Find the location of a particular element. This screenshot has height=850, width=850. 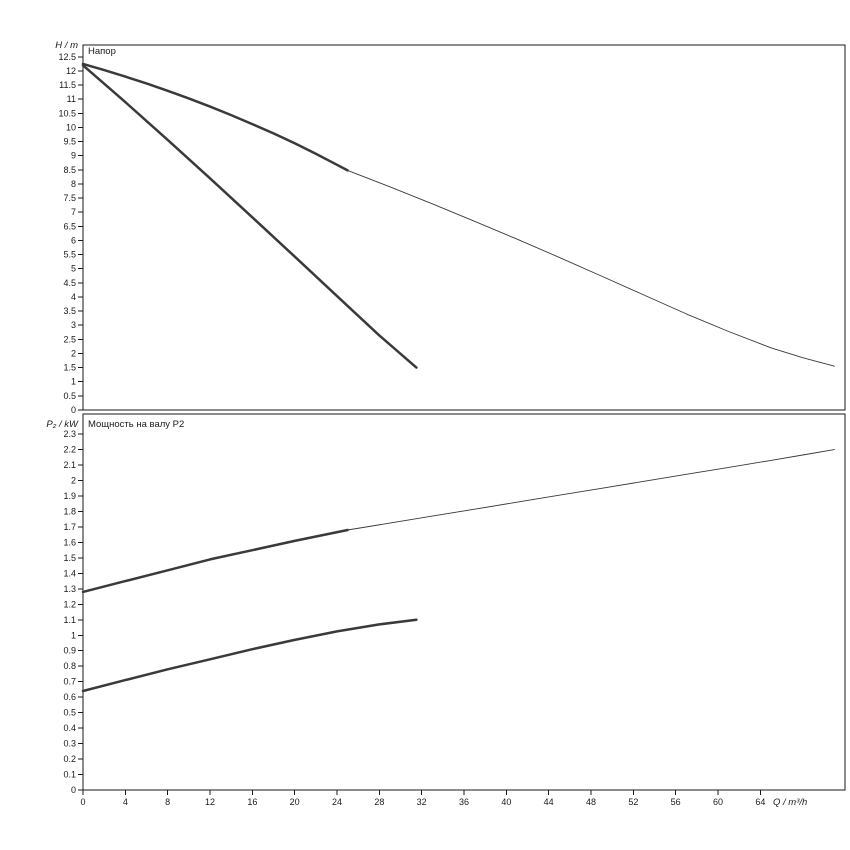

flow-axis-unit-label: Q / m³/h is located at coordinates (790, 802).